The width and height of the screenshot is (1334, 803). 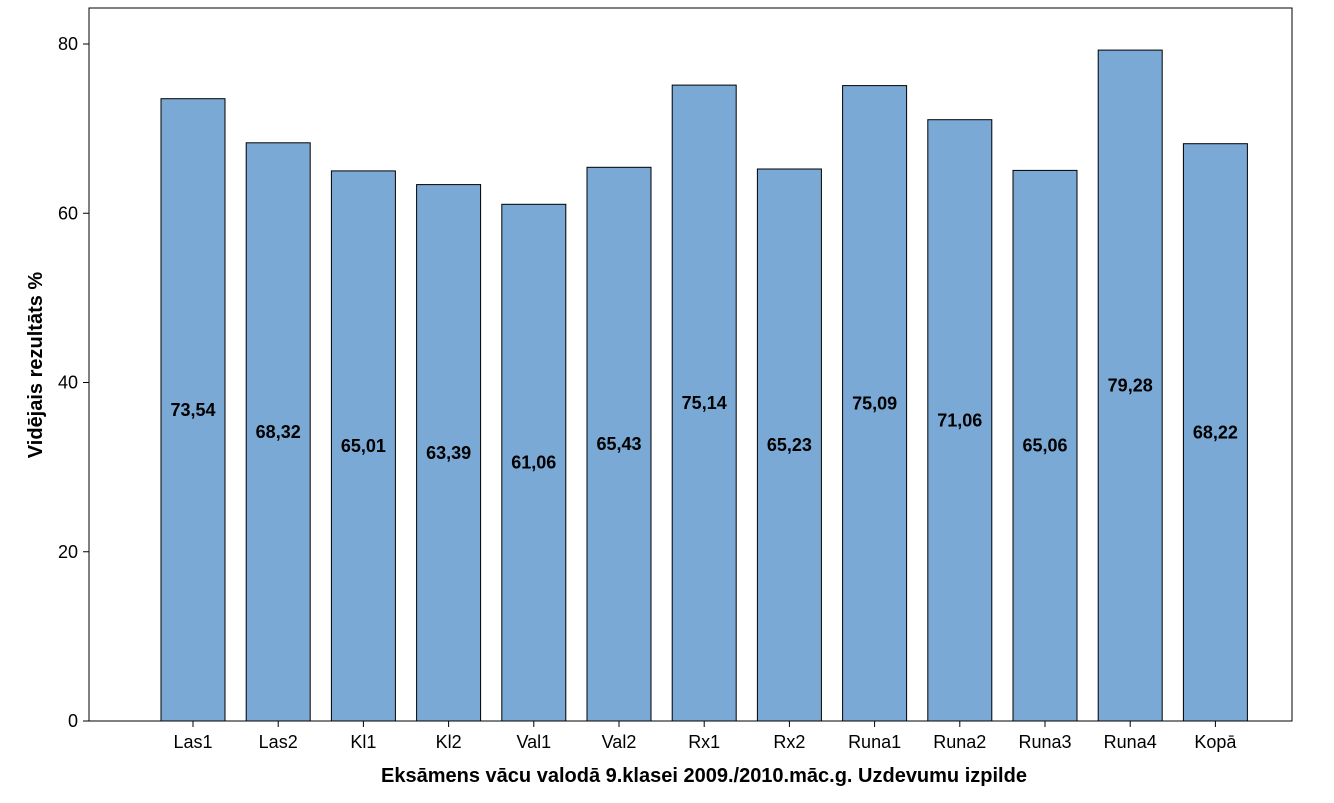 What do you see at coordinates (68, 213) in the screenshot?
I see `y-tick-label: 60` at bounding box center [68, 213].